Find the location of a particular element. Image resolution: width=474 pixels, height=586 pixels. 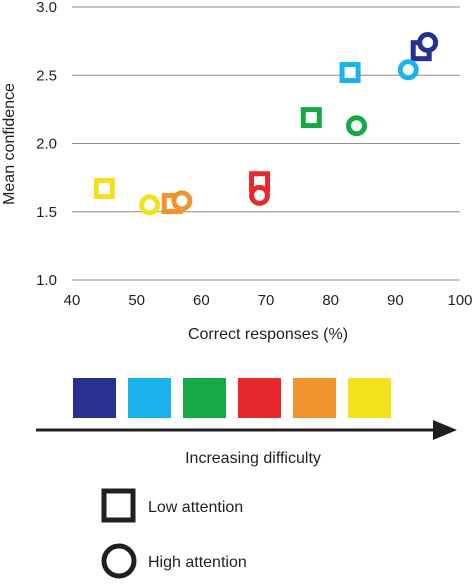

legend-square-icon is located at coordinates (118, 505).